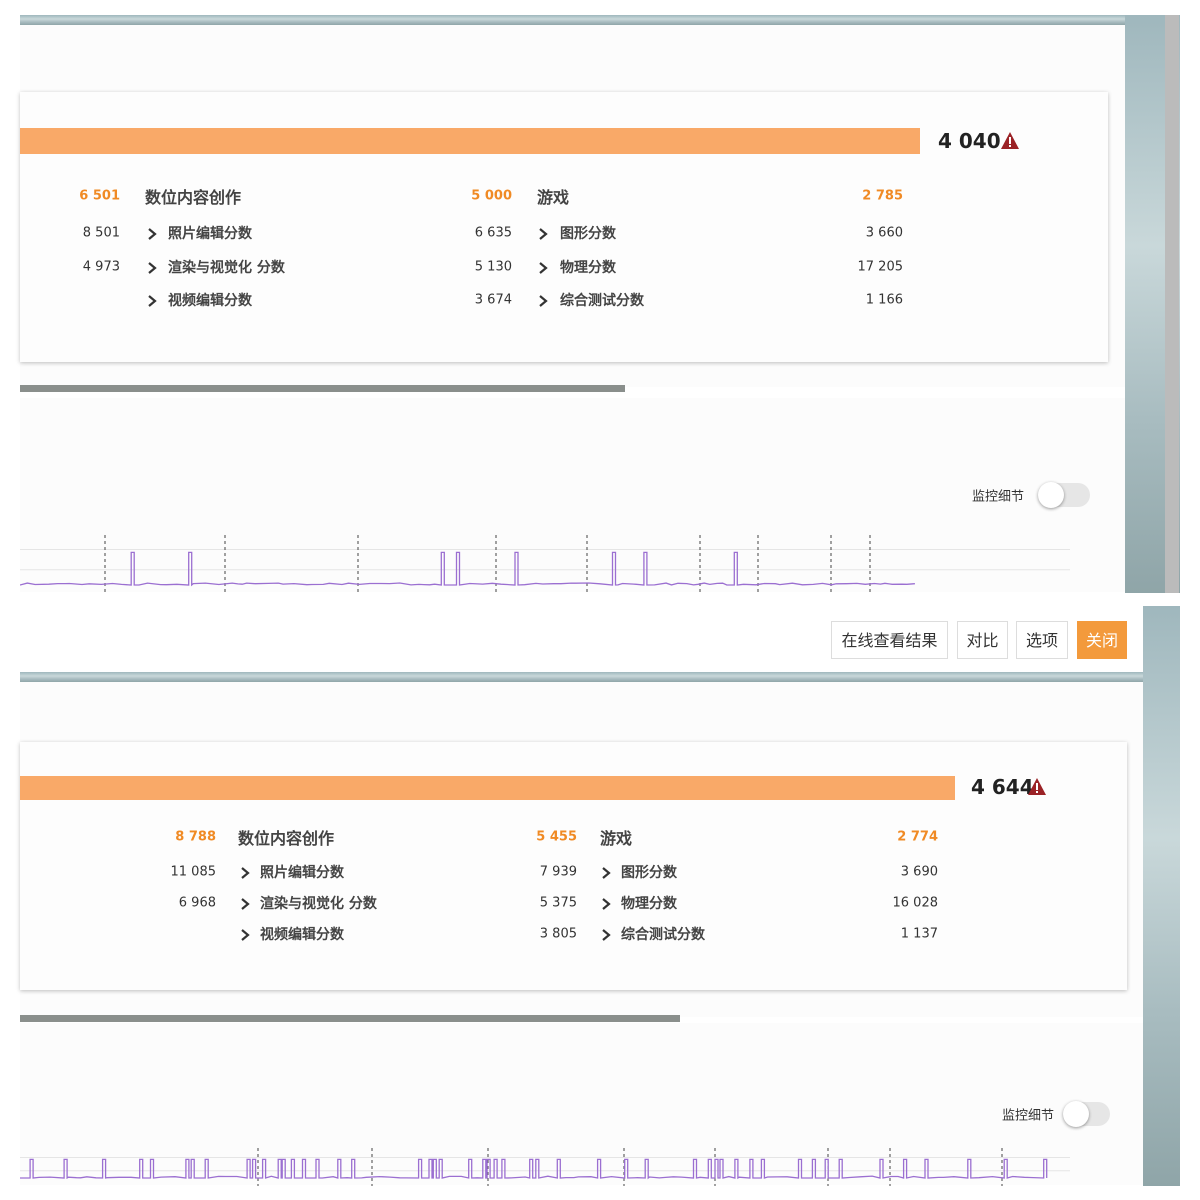 This screenshot has width=1200, height=1200. What do you see at coordinates (919, 934) in the screenshot?
I see `sub-score: 1 137` at bounding box center [919, 934].